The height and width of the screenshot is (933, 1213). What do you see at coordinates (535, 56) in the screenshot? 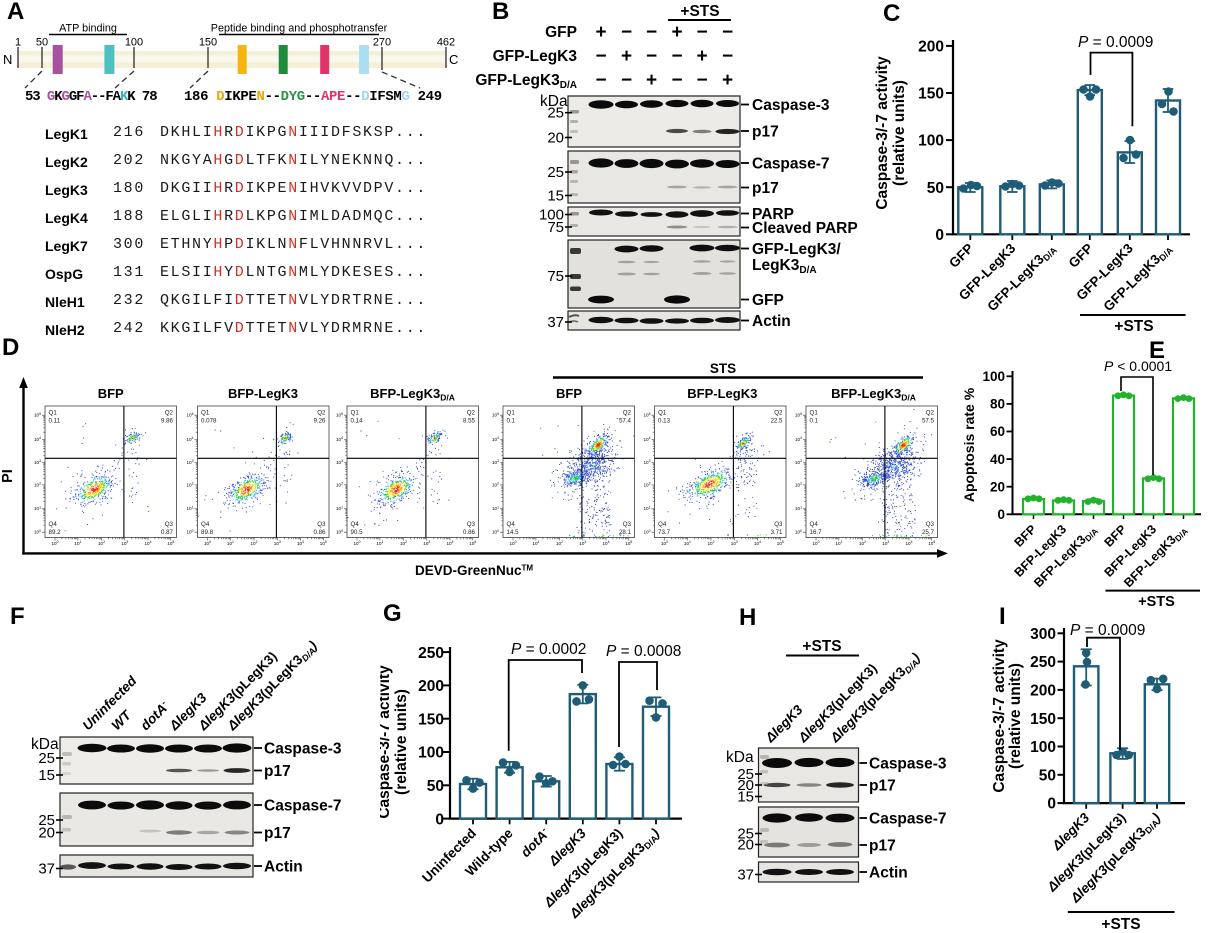
I see `svg-text: GFP-LegK3` at bounding box center [535, 56].